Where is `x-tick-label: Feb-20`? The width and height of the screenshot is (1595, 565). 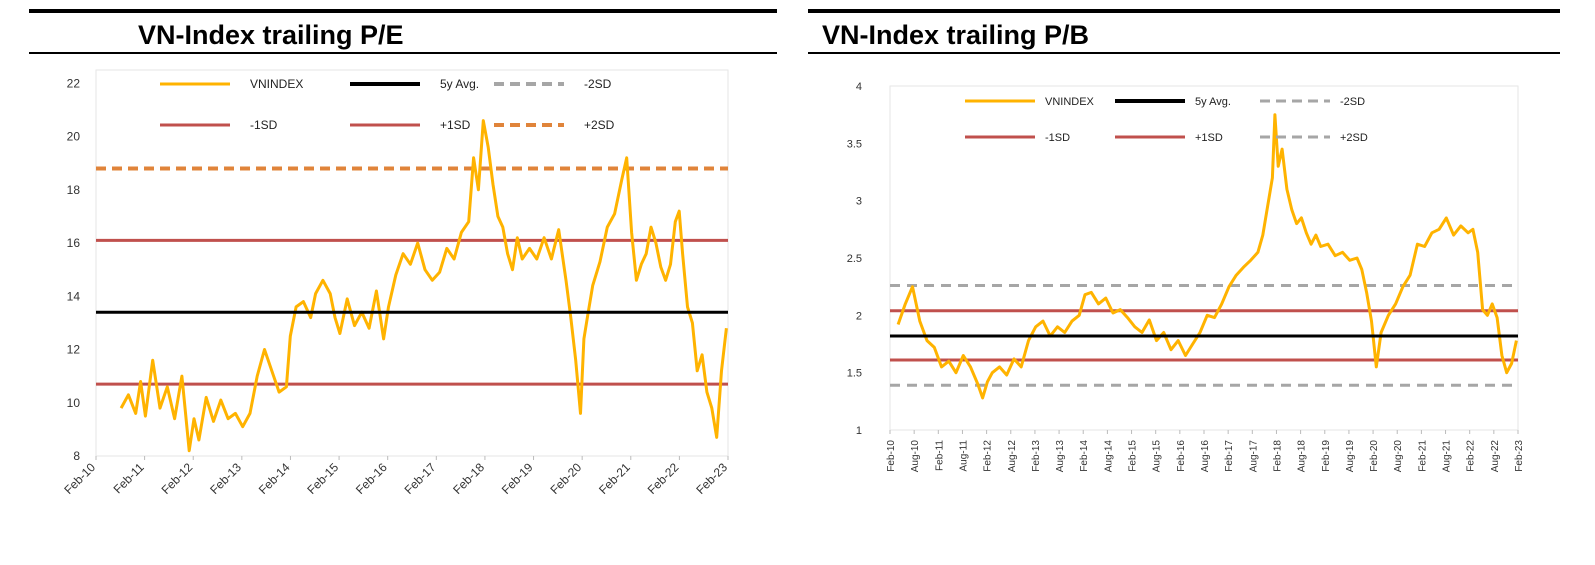
x-tick-label: Feb-20 is located at coordinates (1374, 456).